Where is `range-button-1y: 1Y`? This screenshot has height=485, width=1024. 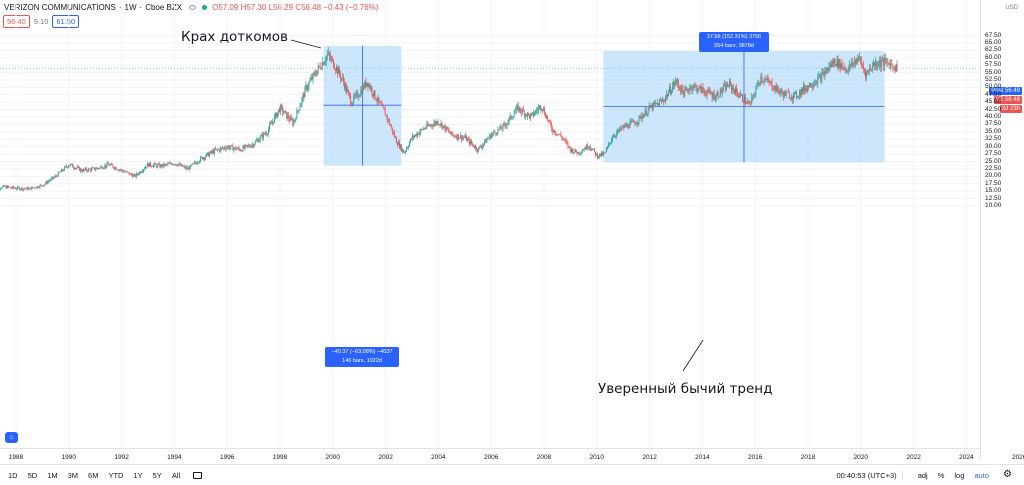
range-button-1y: 1Y is located at coordinates (138, 475).